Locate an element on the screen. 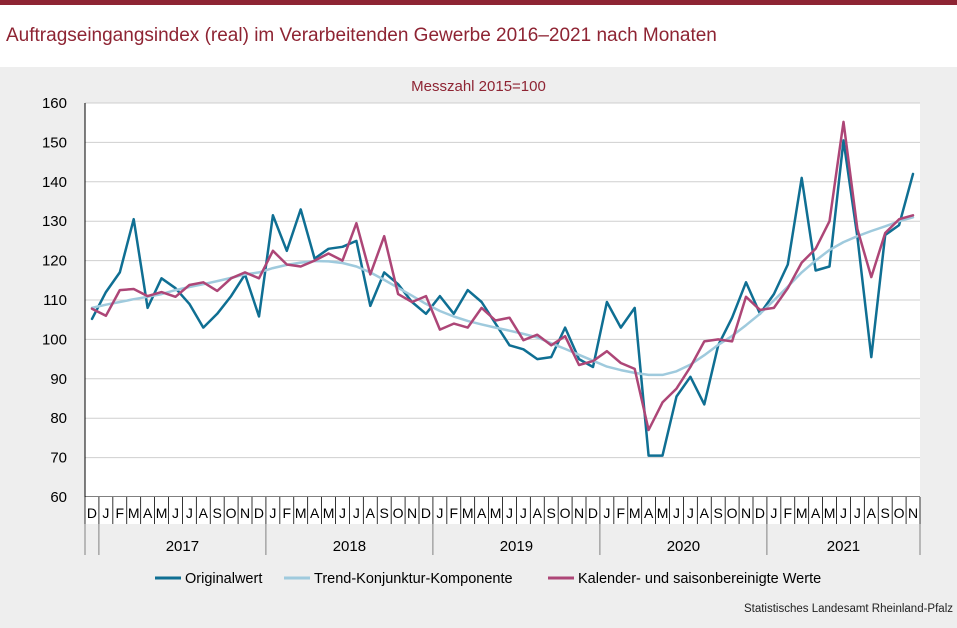  y-tick-label: 150 is located at coordinates (54, 142).